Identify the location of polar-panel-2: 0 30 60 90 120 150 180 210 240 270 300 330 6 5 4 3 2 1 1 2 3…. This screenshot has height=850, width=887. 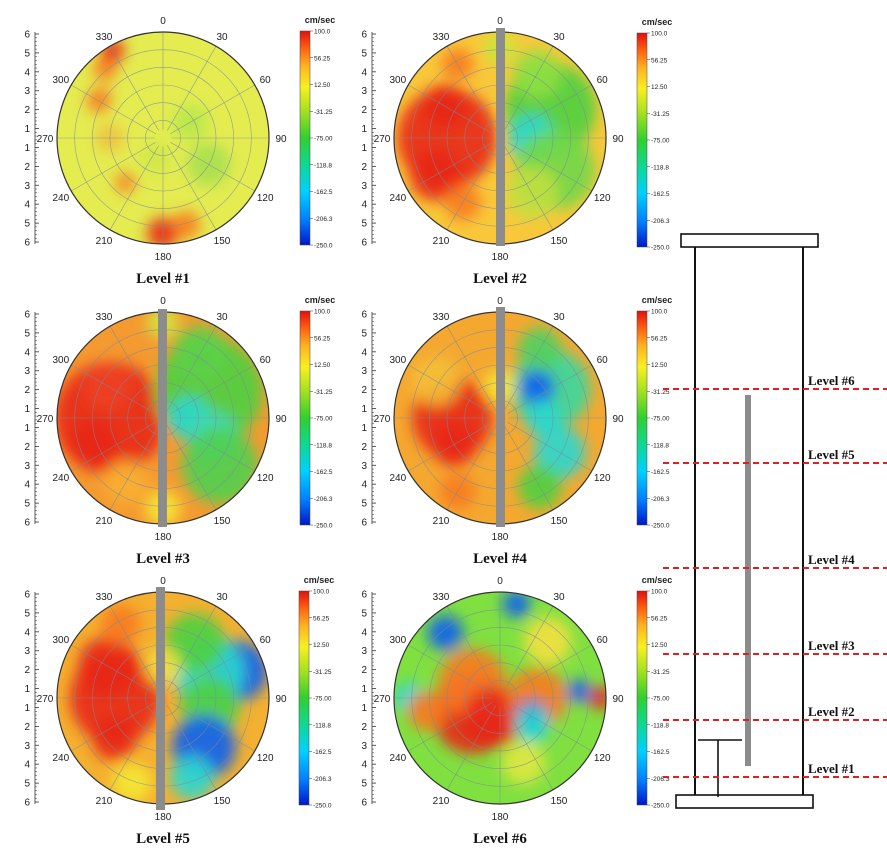
(516, 151).